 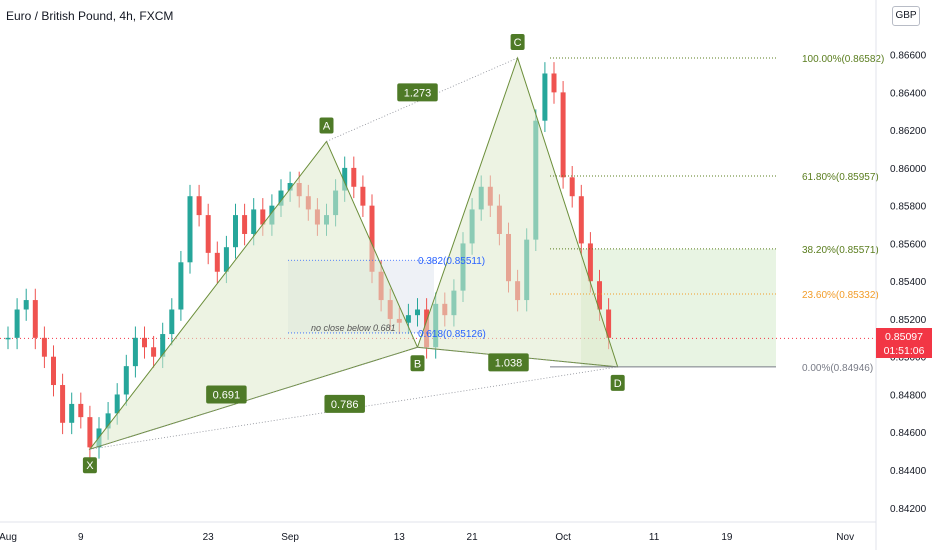 I want to click on last-price-tag: 0.85097 01:51:06, so click(x=904, y=343).